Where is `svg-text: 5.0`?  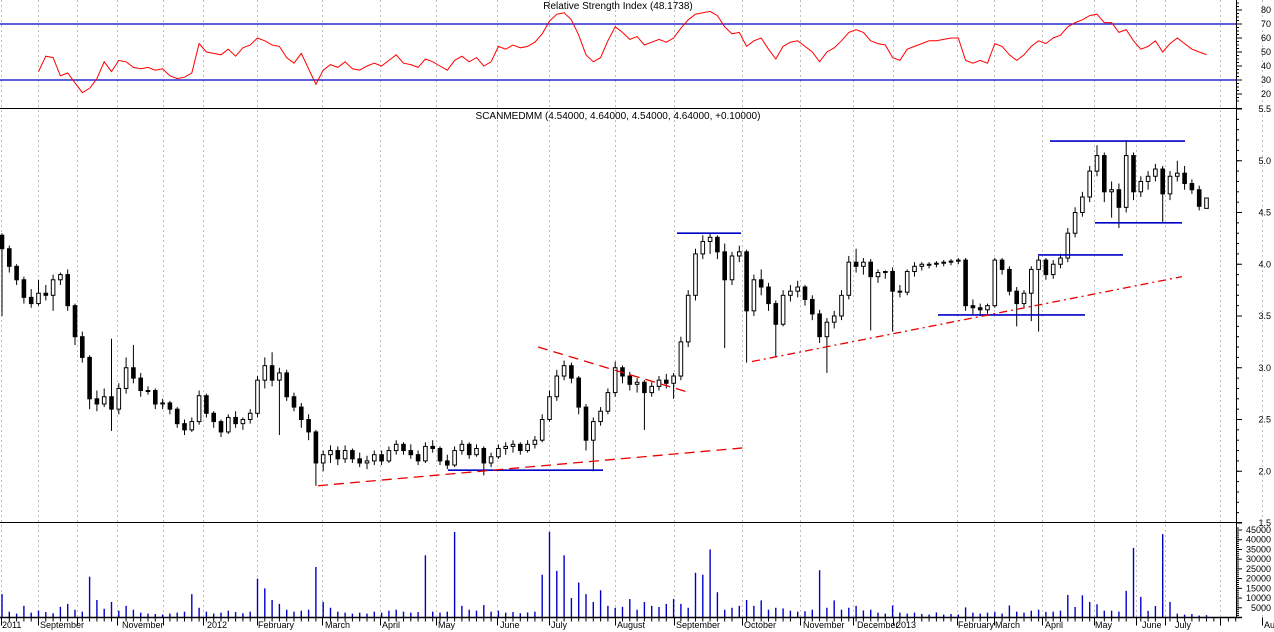 svg-text: 5.0 is located at coordinates (1264, 161).